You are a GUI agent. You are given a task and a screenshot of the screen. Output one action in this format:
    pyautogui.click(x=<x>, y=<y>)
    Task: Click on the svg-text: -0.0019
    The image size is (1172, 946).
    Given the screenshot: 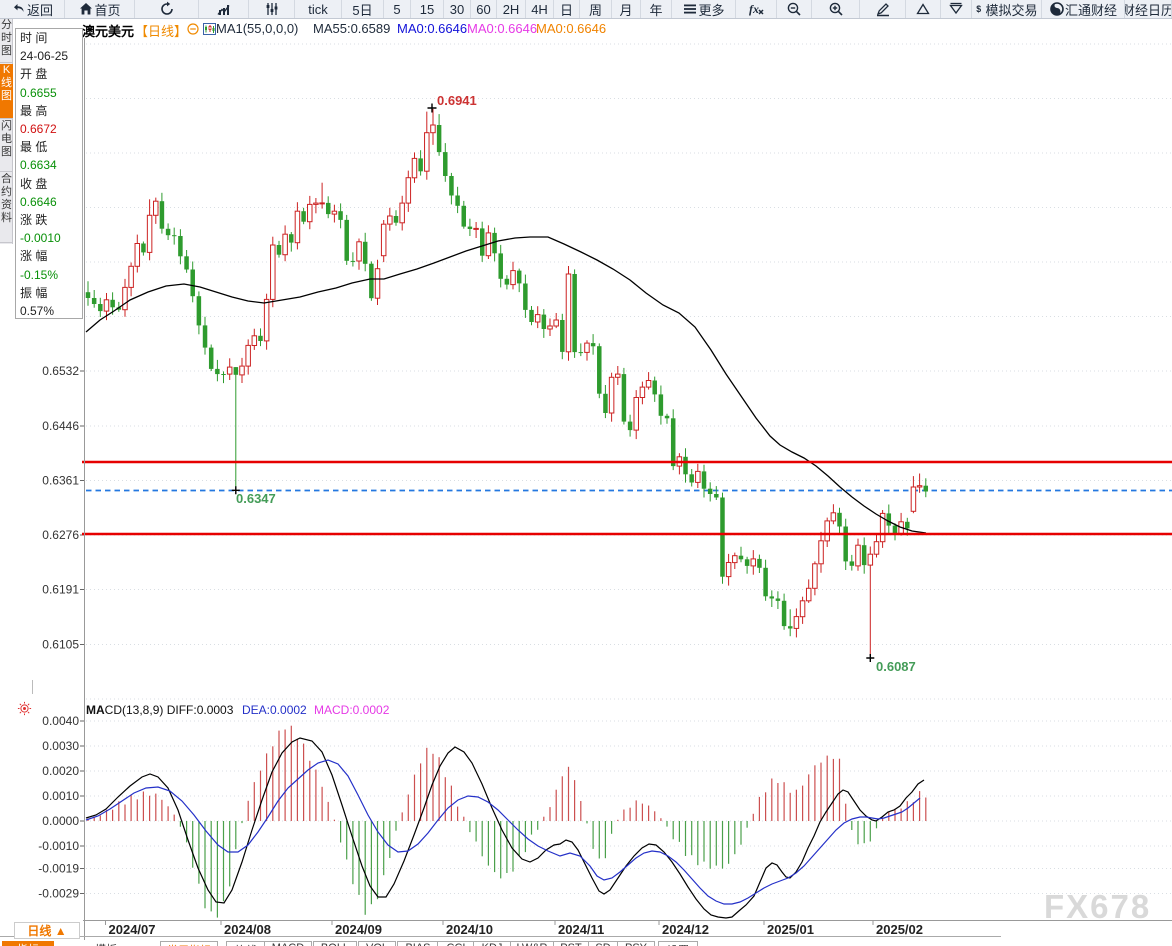 What is the action you would take?
    pyautogui.click(x=58, y=869)
    